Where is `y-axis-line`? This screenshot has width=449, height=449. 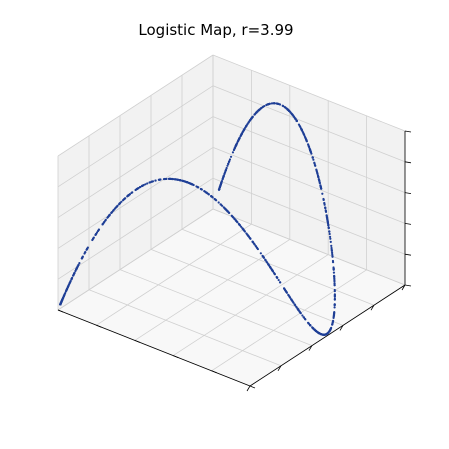
y-axis-line is located at coordinates (327, 335).